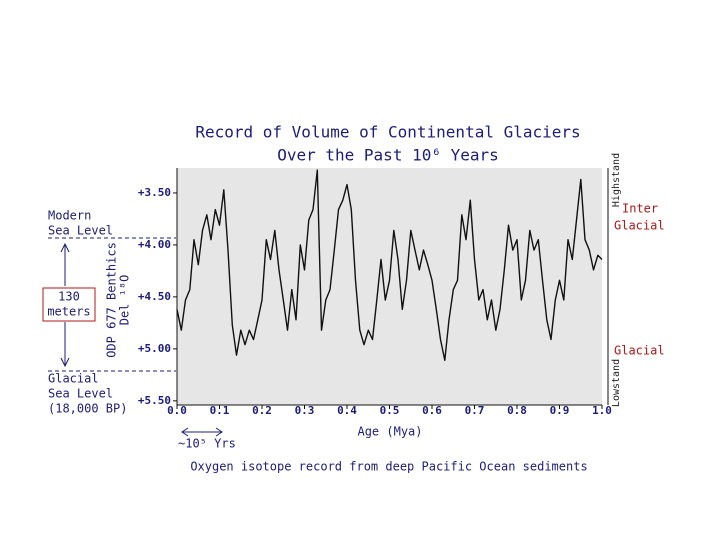 Image resolution: width=720 pixels, height=540 pixels. I want to click on x-tick-label: 0.0, so click(177, 410).